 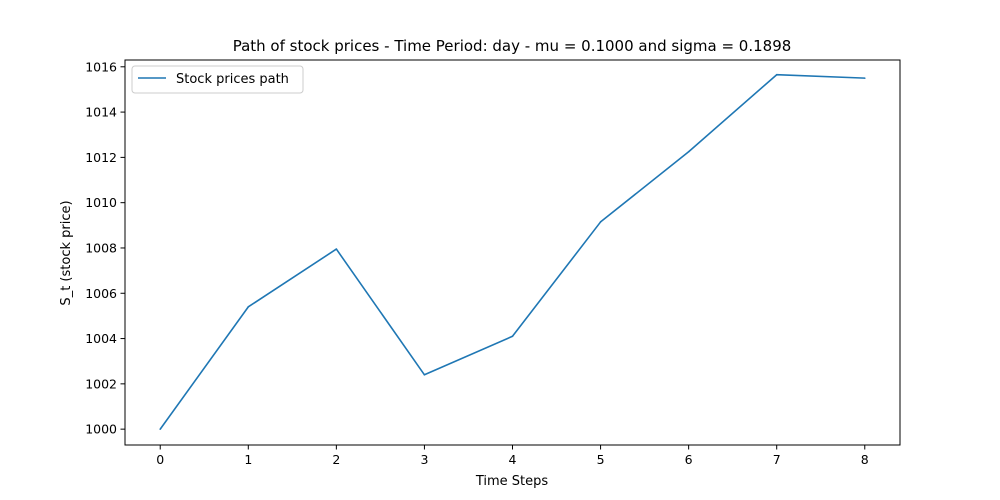 I want to click on y-tick-label: 1014, so click(x=101, y=112).